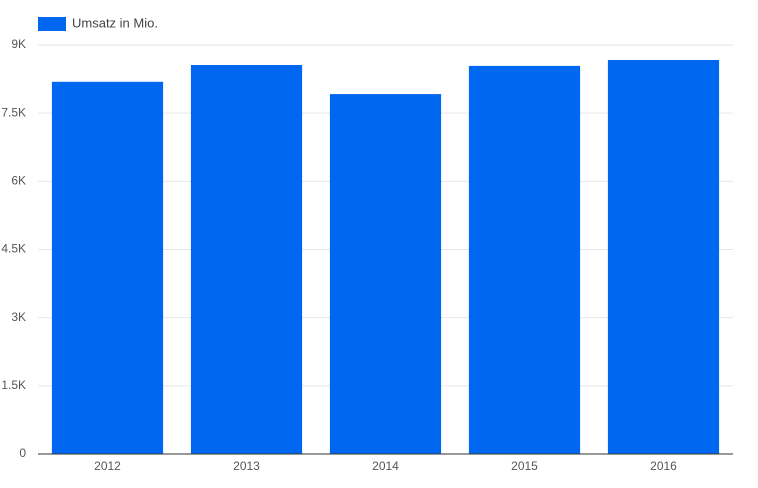 Image resolution: width=758 pixels, height=488 pixels. I want to click on legend-label: Umsatz in Mio., so click(115, 22).